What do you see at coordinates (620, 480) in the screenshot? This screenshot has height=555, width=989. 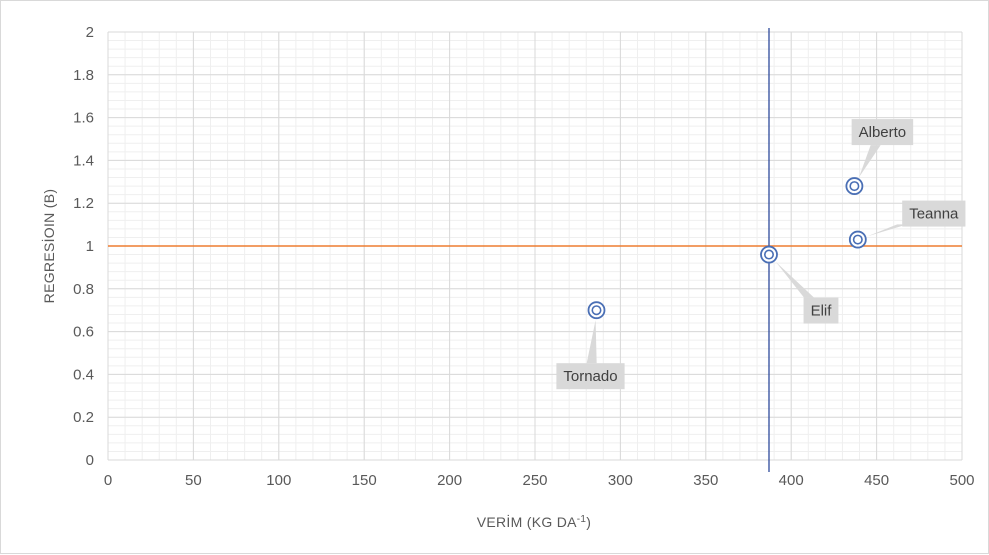 I see `x-tick-label: 300` at bounding box center [620, 480].